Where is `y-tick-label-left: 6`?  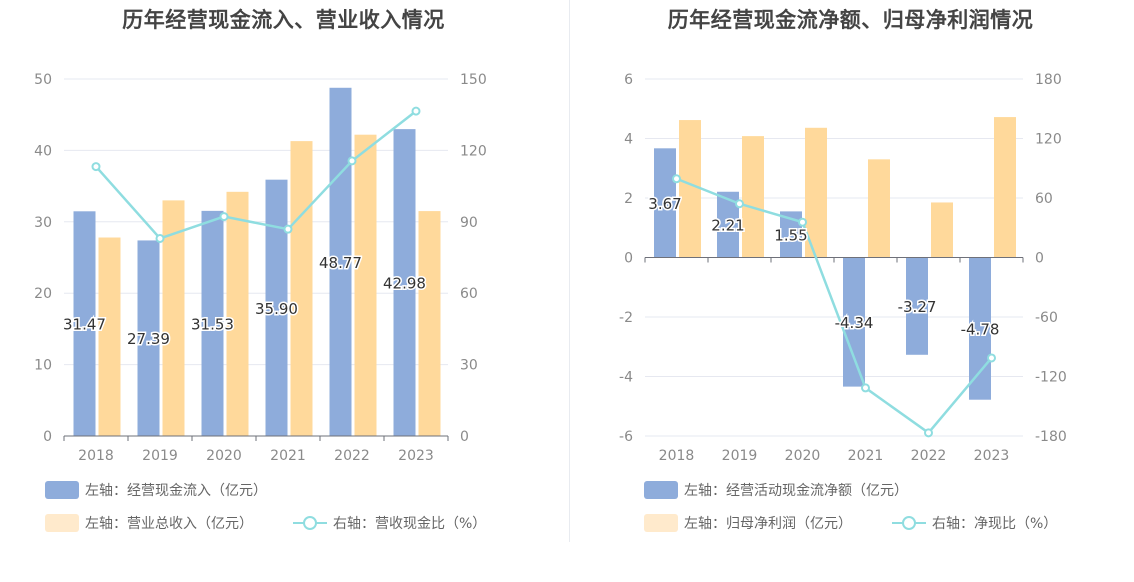 y-tick-label-left: 6 is located at coordinates (628, 80).